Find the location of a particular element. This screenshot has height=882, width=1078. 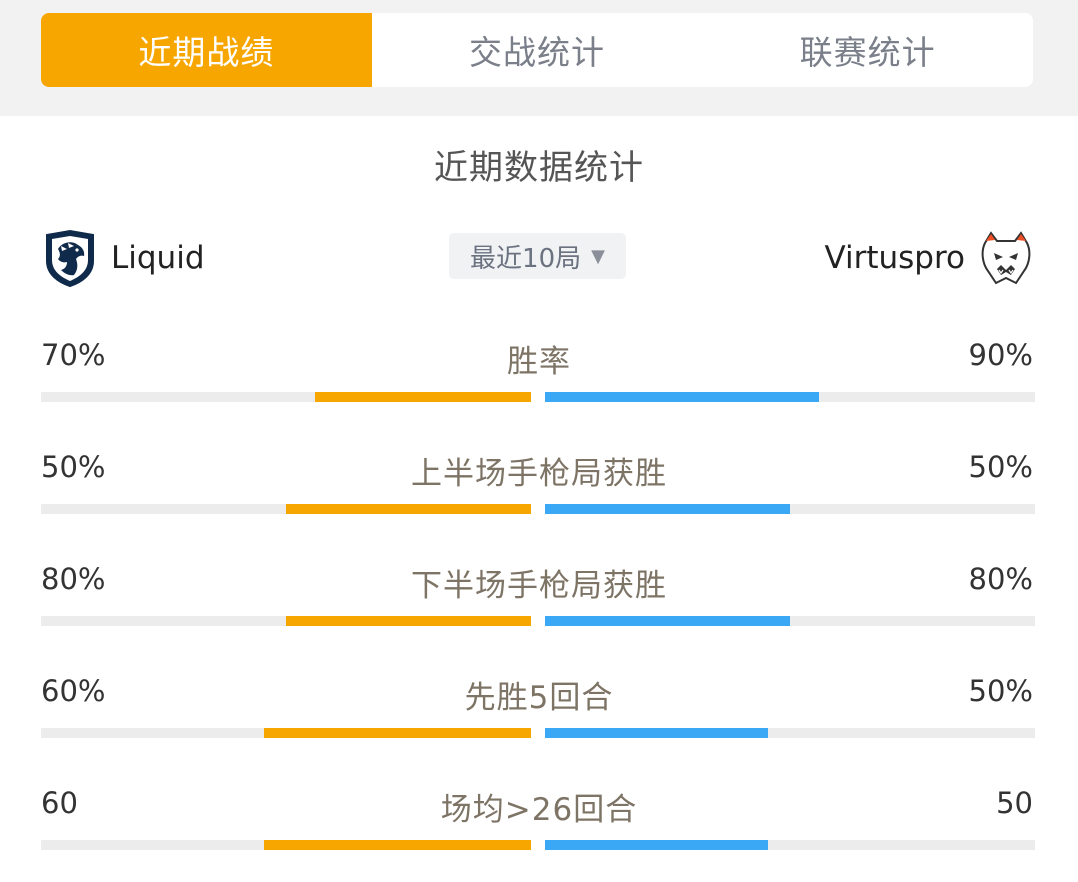

stat-left-value: 70% is located at coordinates (73, 355).